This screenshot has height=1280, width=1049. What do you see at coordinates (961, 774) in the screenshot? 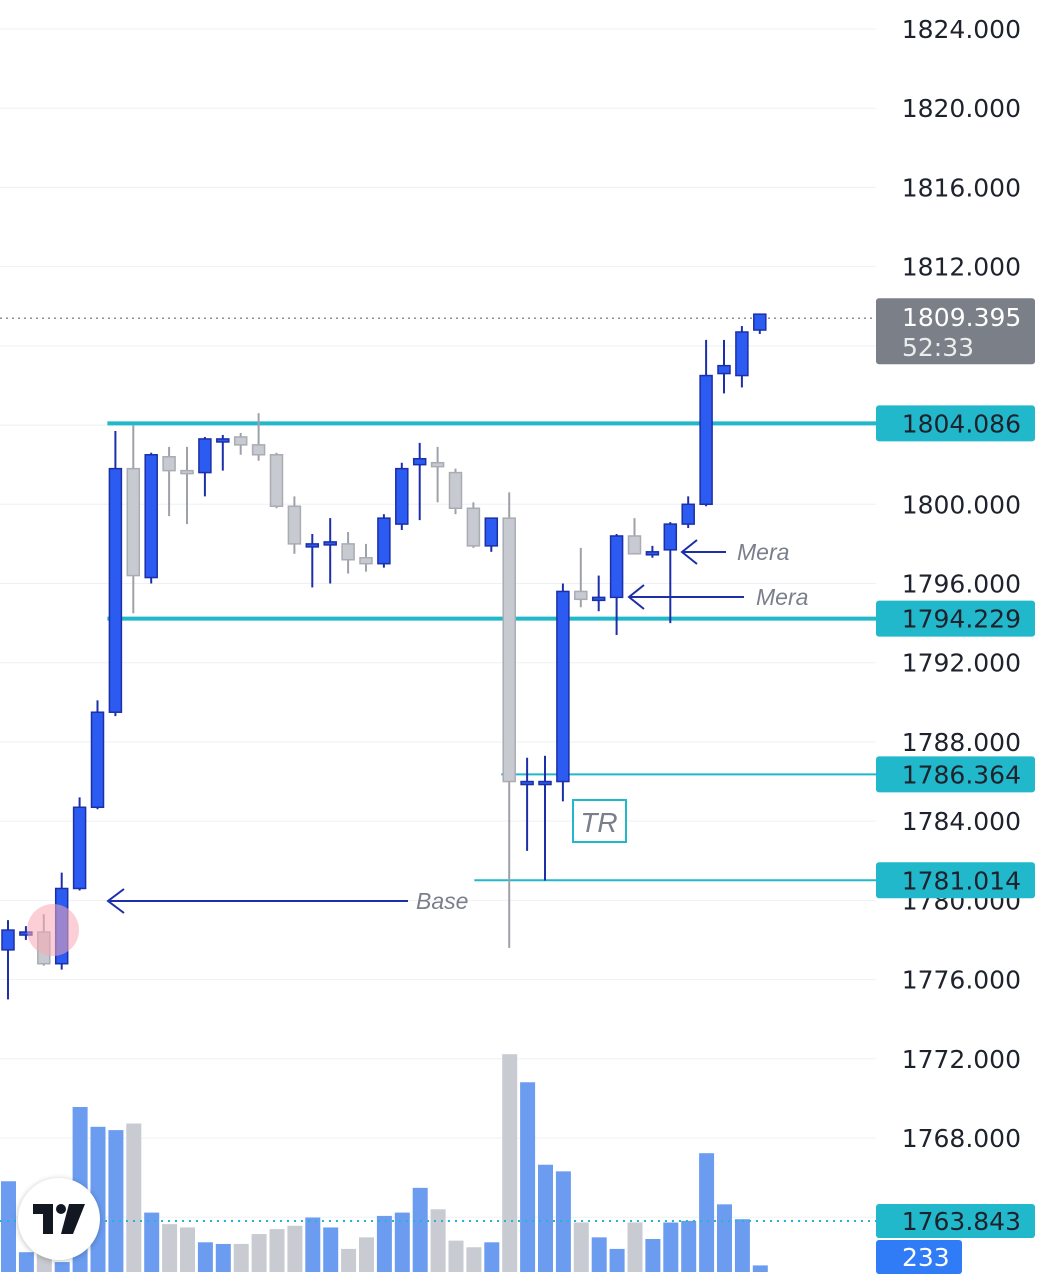
I see `level-tag-label: 1786.364` at bounding box center [961, 774].